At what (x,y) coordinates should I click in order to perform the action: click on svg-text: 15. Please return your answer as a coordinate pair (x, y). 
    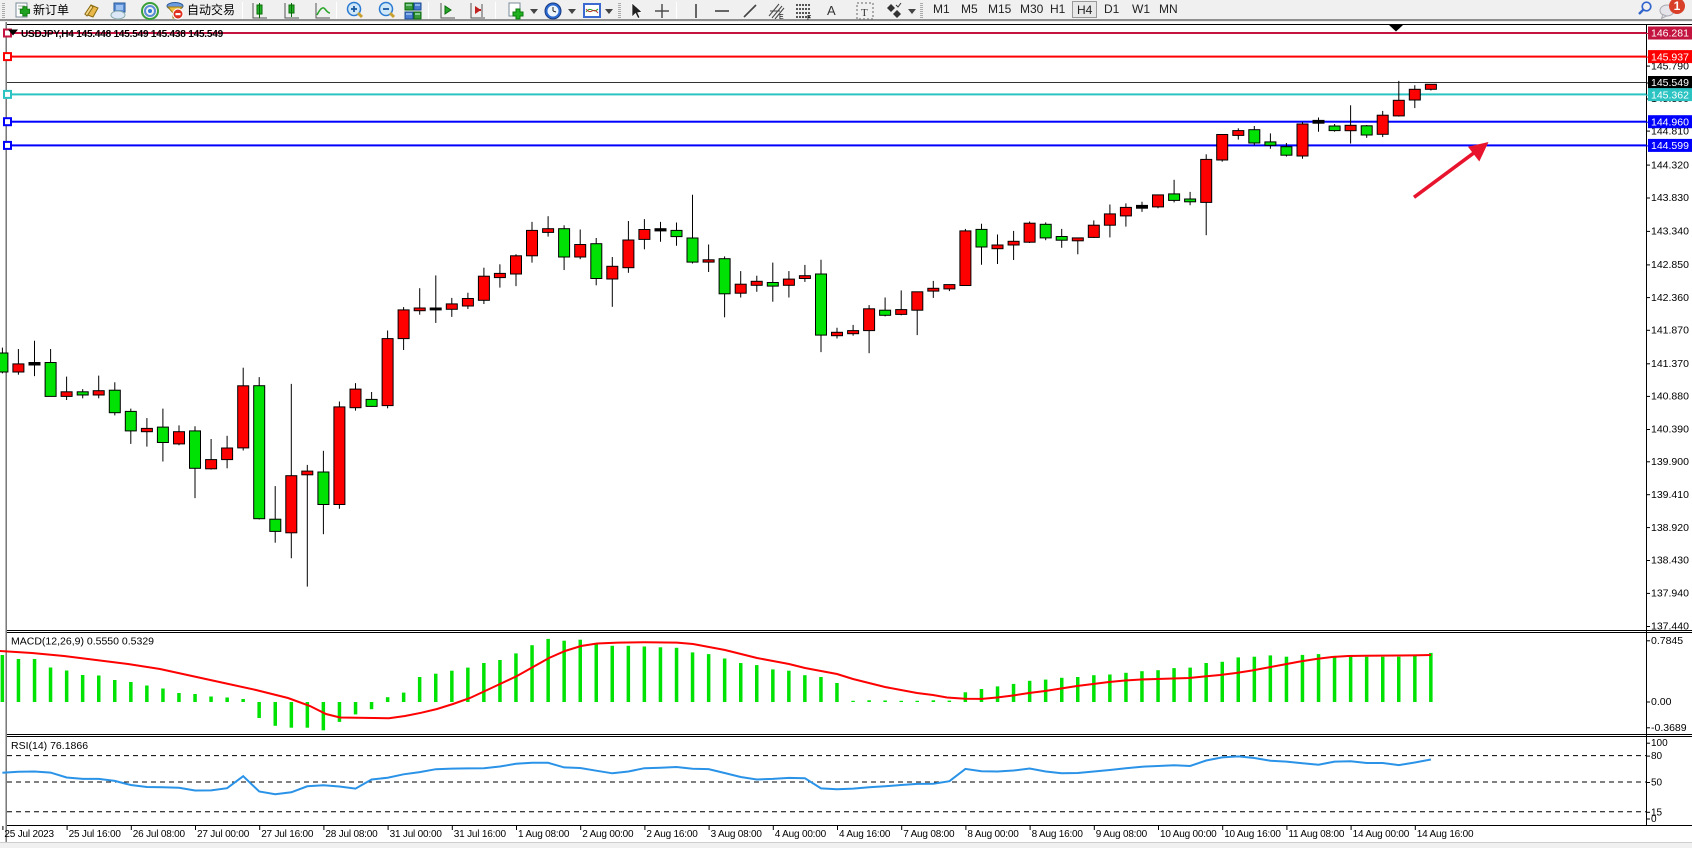
    Looking at the image, I should click on (1657, 812).